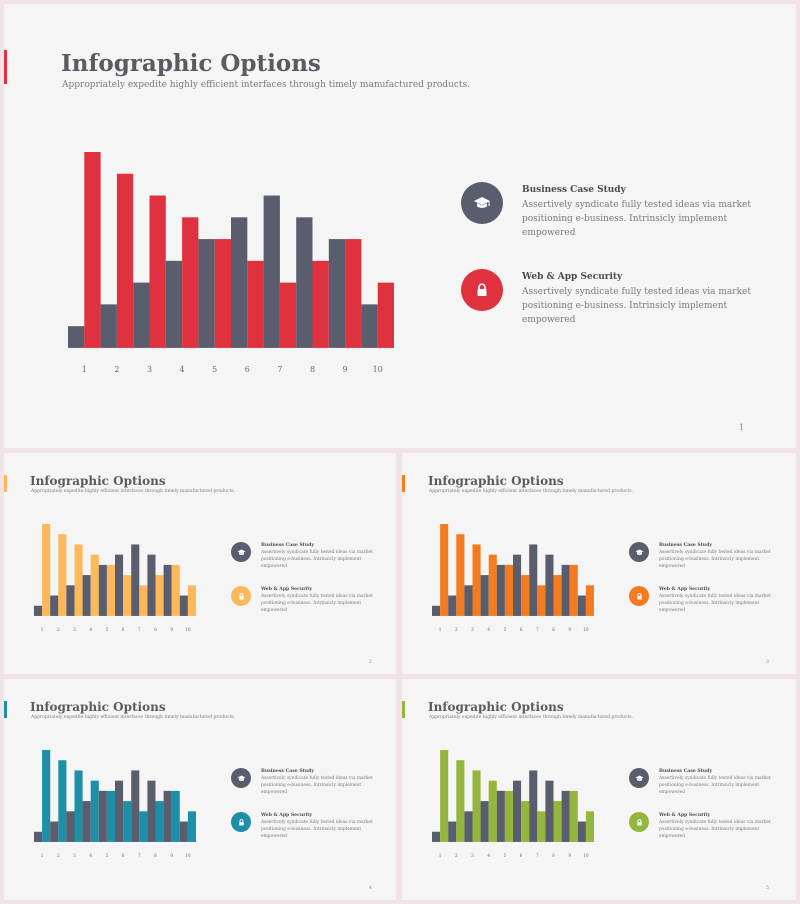 The height and width of the screenshot is (904, 800). What do you see at coordinates (569, 629) in the screenshot?
I see `x-tick-label: 9` at bounding box center [569, 629].